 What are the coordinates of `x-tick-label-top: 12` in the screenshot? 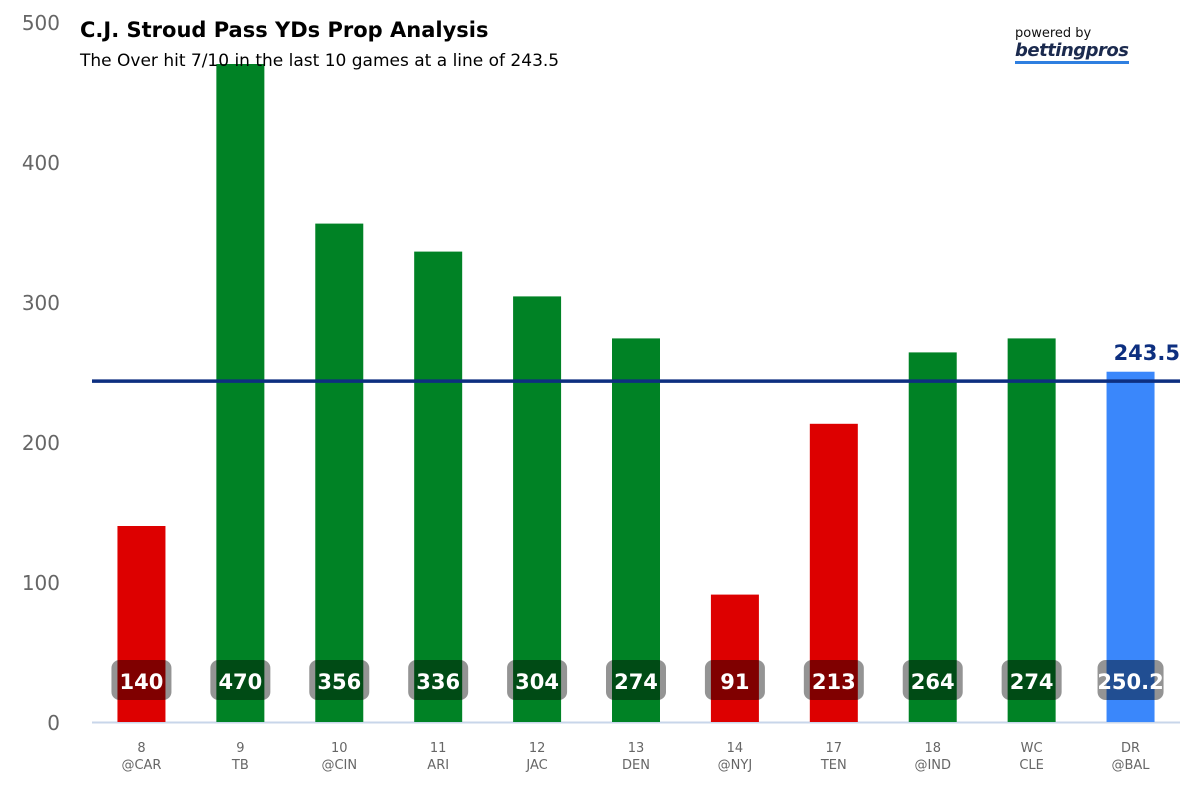 It's located at (537, 748).